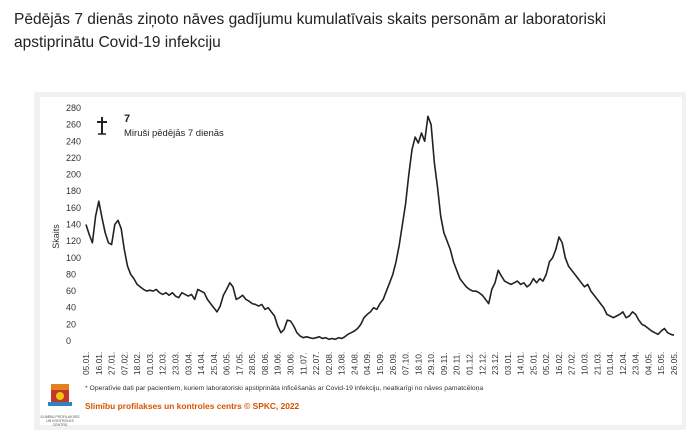 The image size is (700, 434). I want to click on x-tick-label: 01.03., so click(150, 363).